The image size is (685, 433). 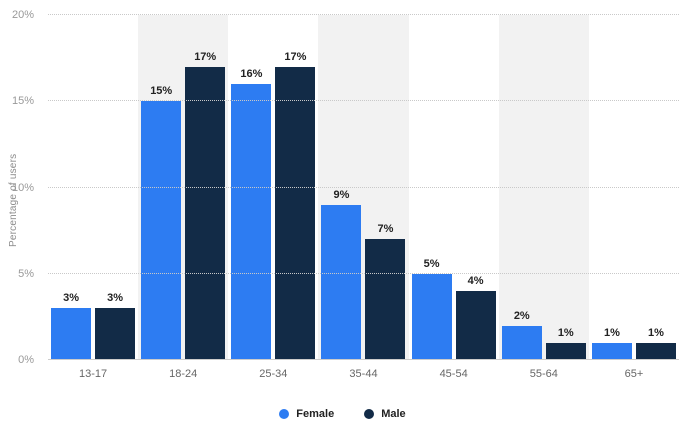 What do you see at coordinates (251, 74) in the screenshot?
I see `bar-value-label: 16%` at bounding box center [251, 74].